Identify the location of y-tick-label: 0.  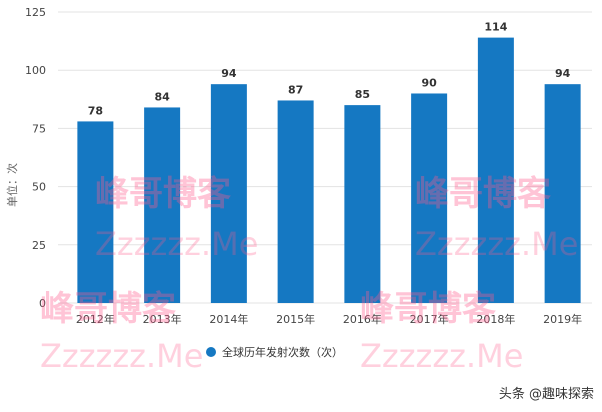
(42, 303).